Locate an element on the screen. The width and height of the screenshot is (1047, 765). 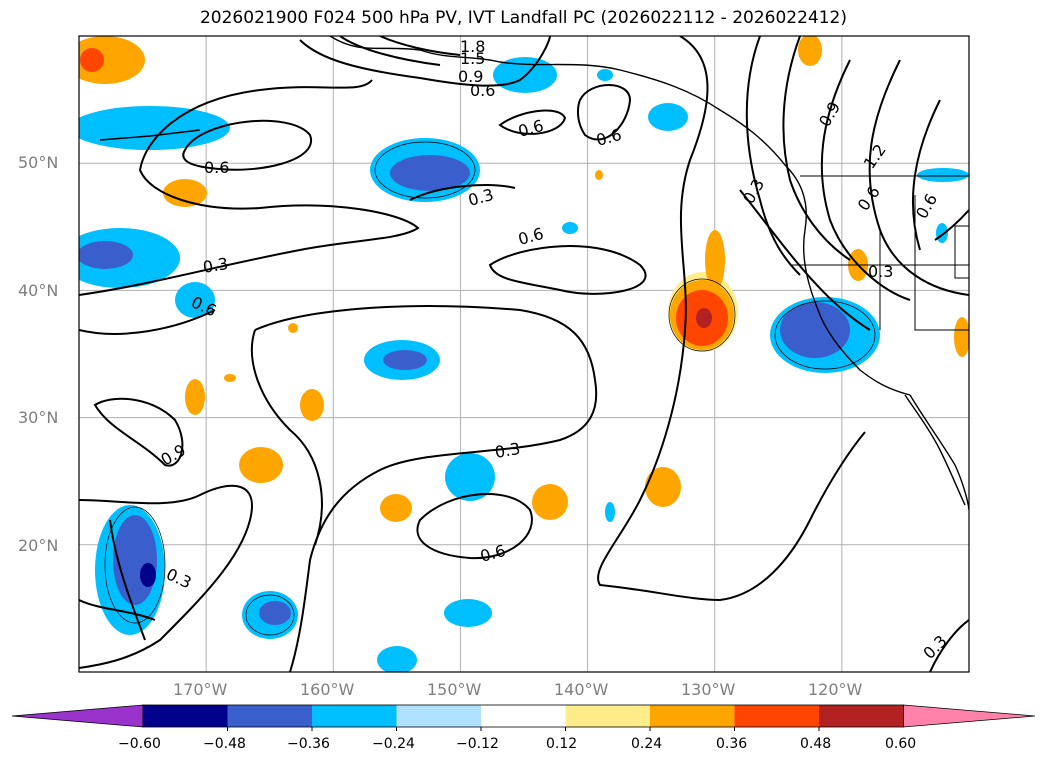
lon-label-130w: 130°W is located at coordinates (708, 689).